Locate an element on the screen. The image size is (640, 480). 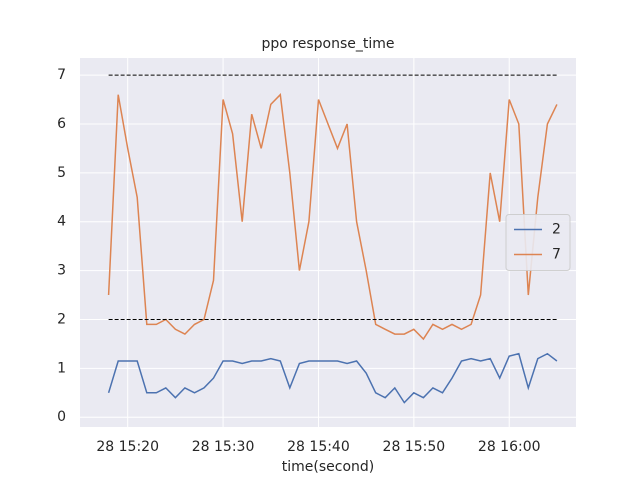
y-tick-label: 0 is located at coordinates (61, 417).